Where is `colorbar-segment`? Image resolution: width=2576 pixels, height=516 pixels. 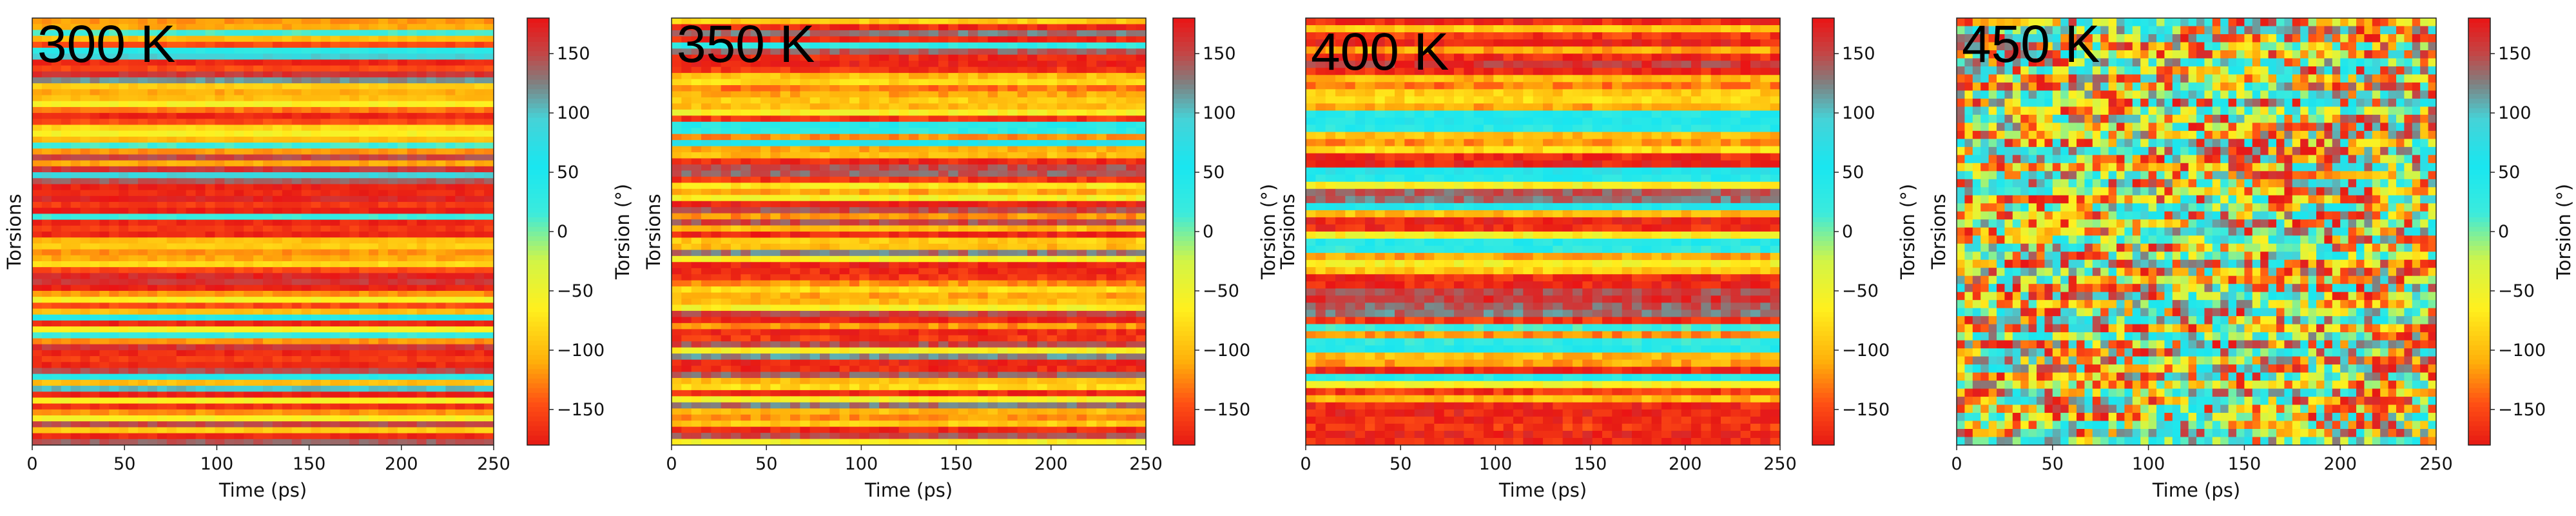
colorbar-segment is located at coordinates (538, 149).